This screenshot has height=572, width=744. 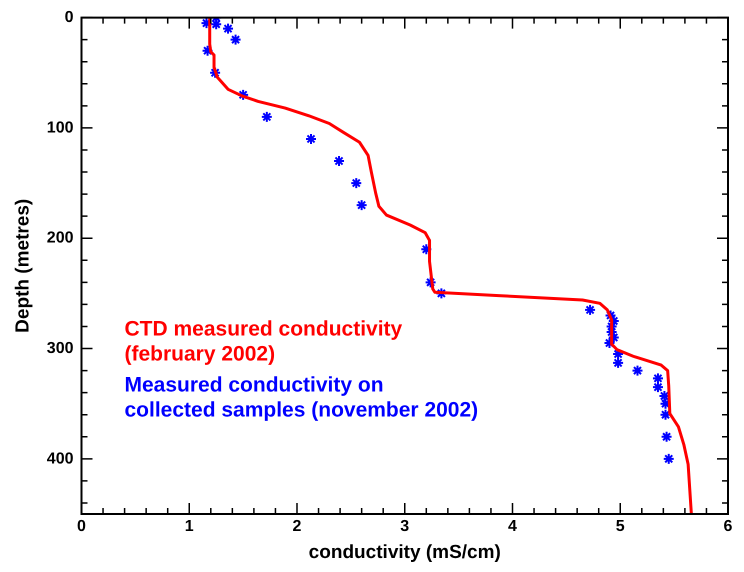 I want to click on y-tick-label: 0, so click(x=69, y=17).